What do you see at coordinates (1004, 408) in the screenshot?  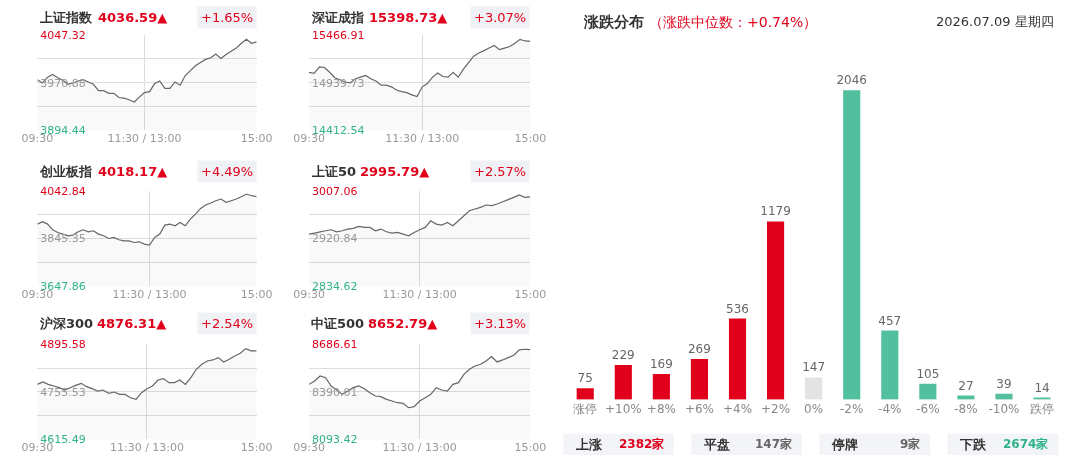 I see `x-tick-label: -10%` at bounding box center [1004, 408].